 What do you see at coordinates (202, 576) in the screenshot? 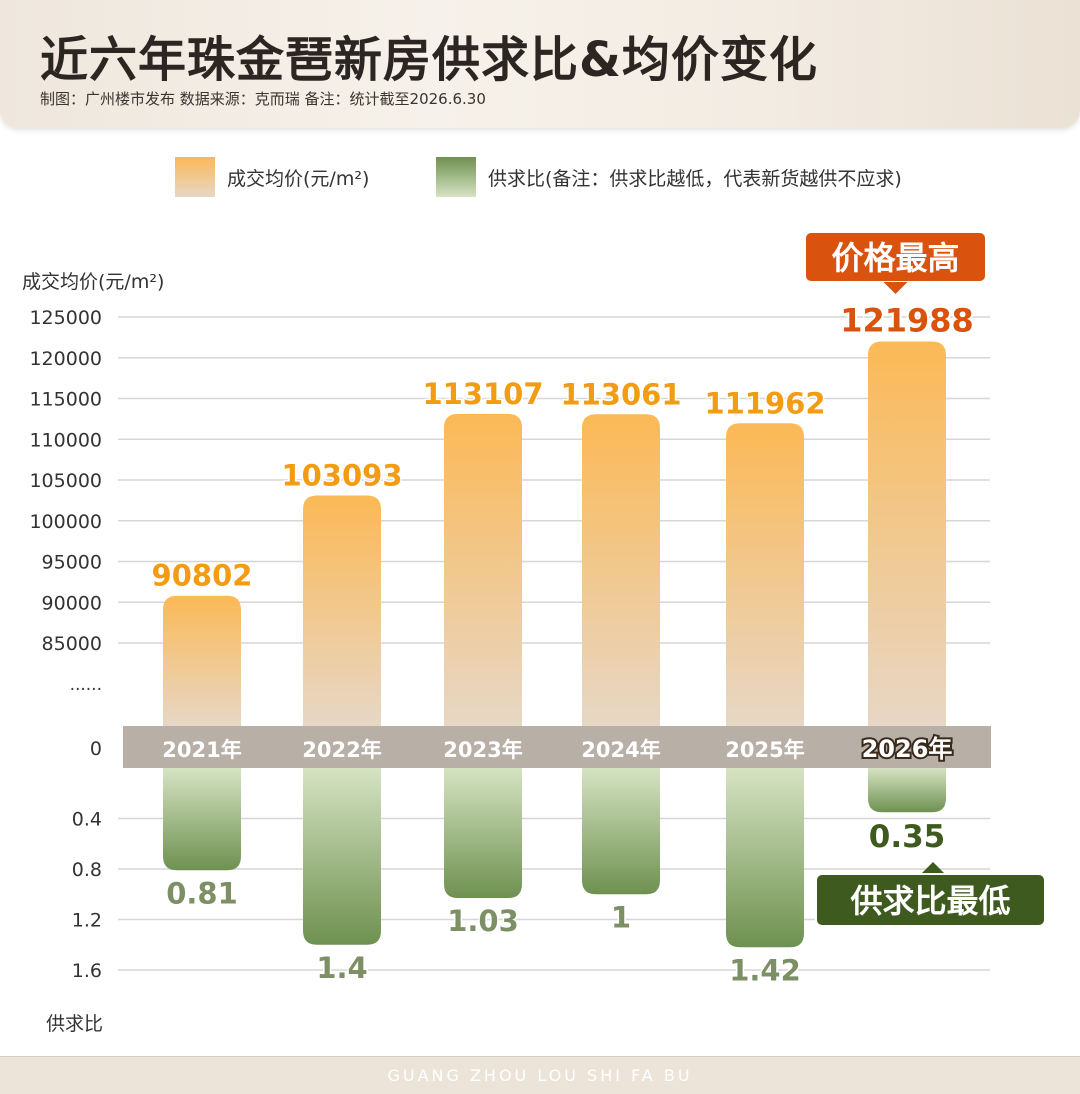
I see `price-data-label: 90802` at bounding box center [202, 576].